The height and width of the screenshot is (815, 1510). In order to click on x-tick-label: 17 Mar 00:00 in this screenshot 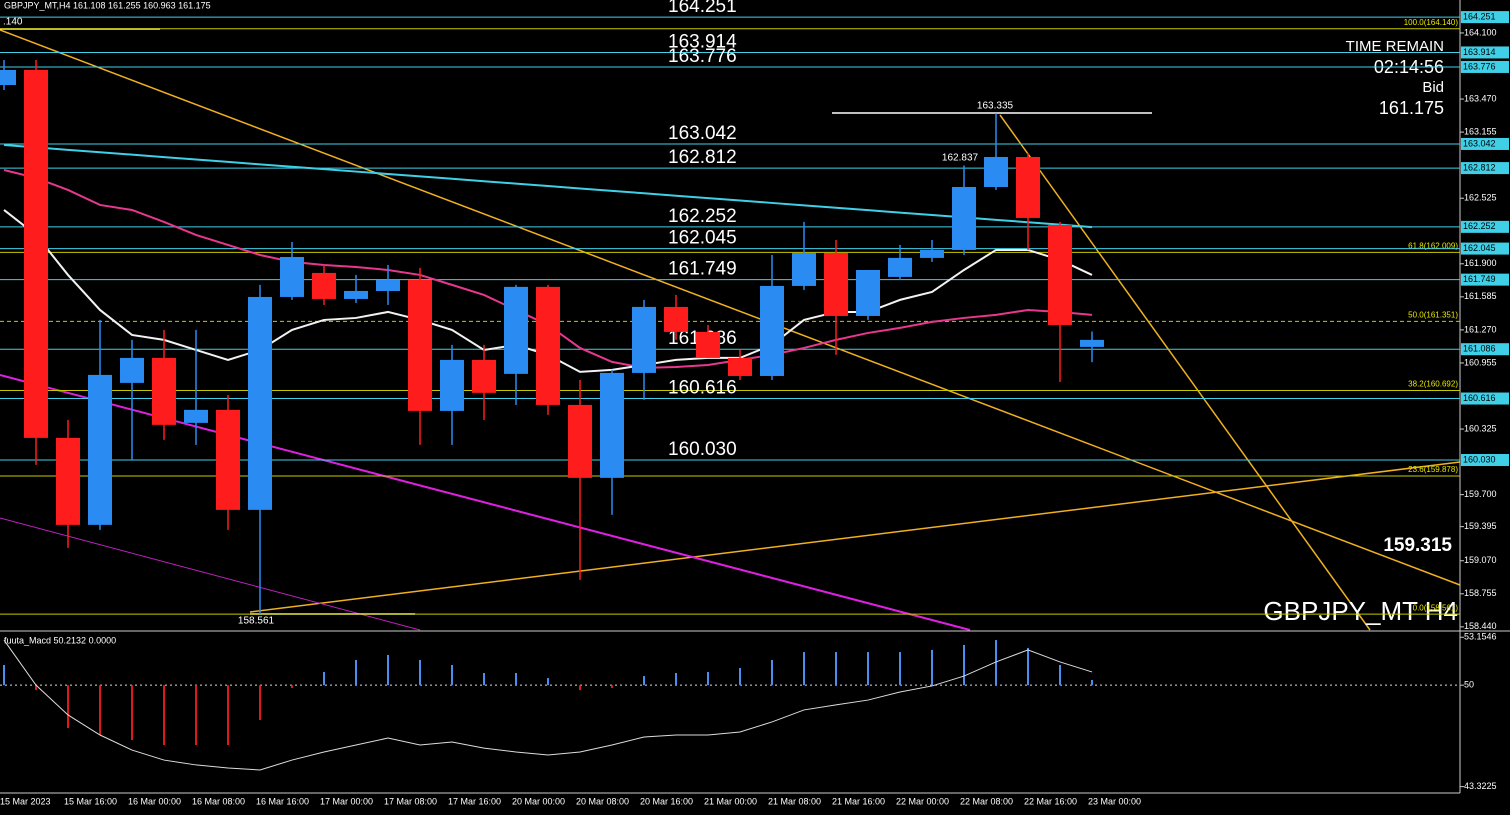, I will do `click(346, 801)`.